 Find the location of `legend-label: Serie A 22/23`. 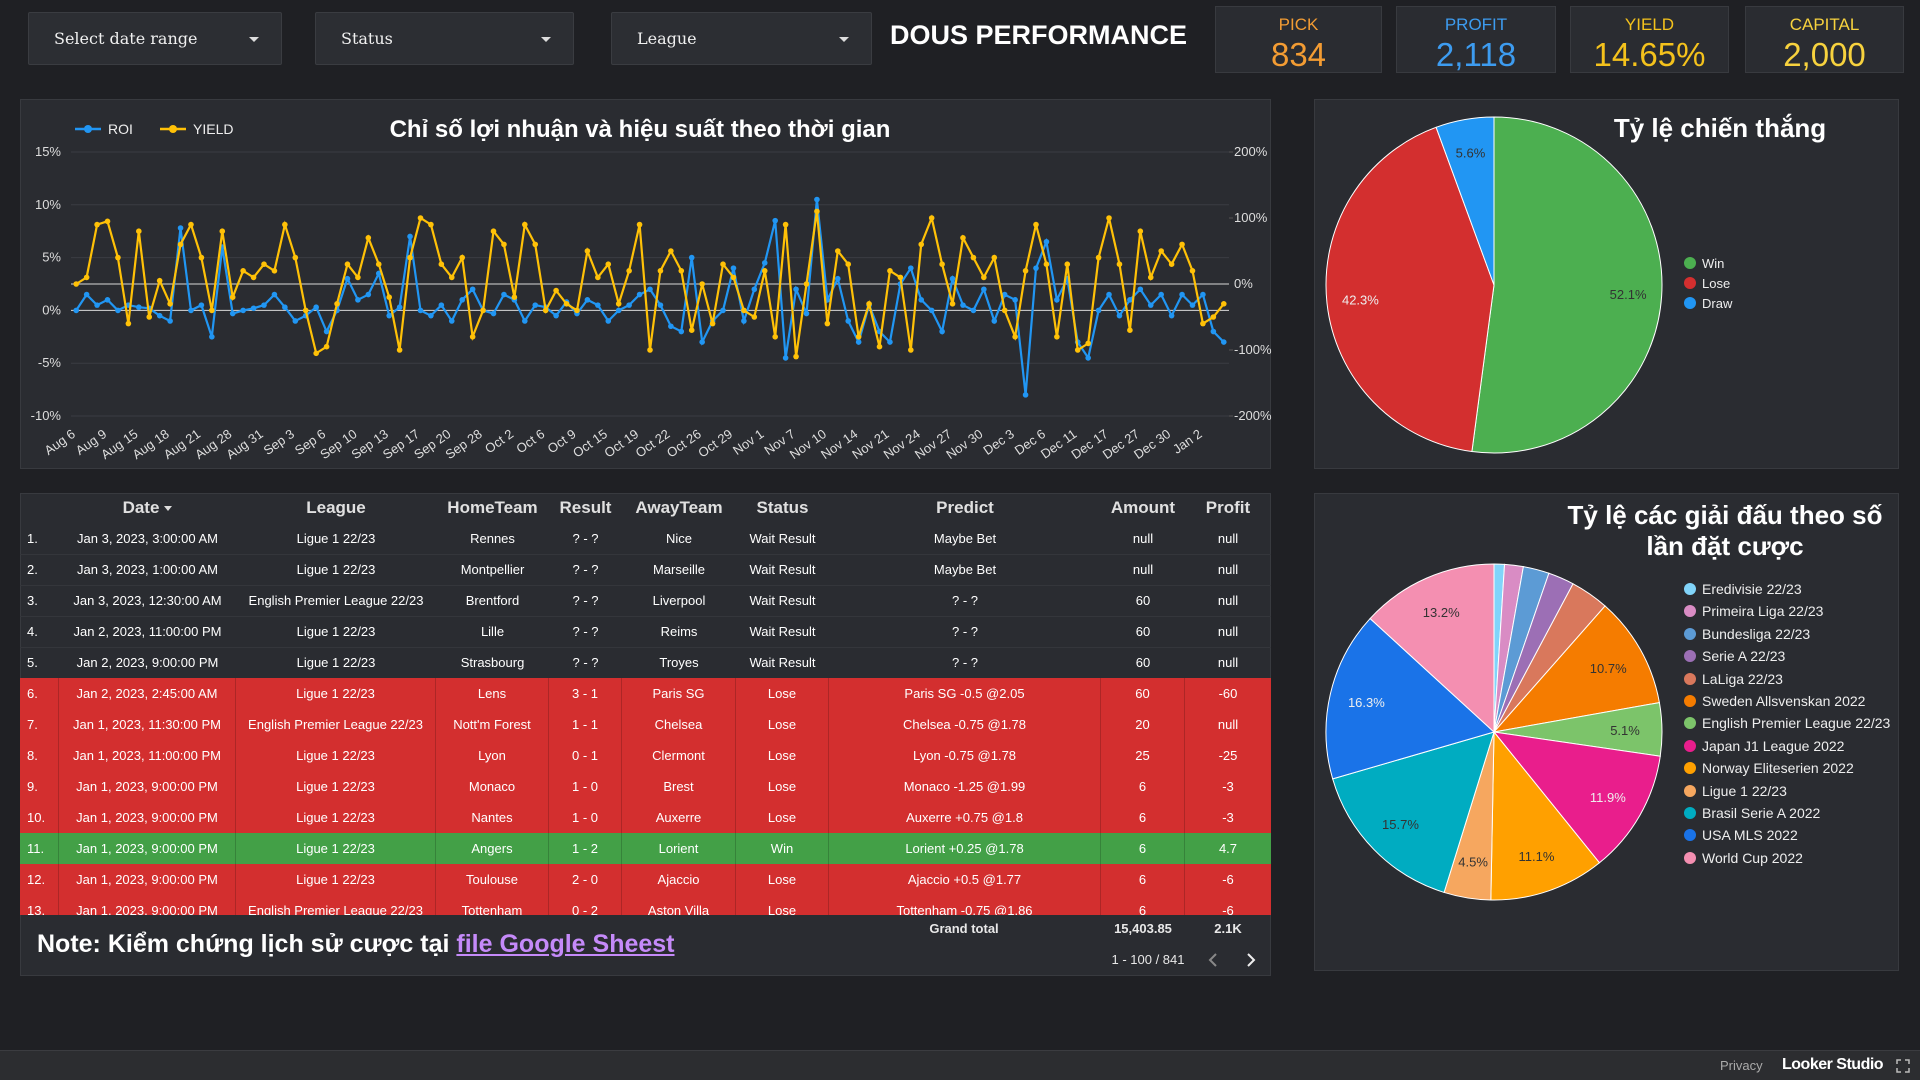

legend-label: Serie A 22/23 is located at coordinates (1744, 656).